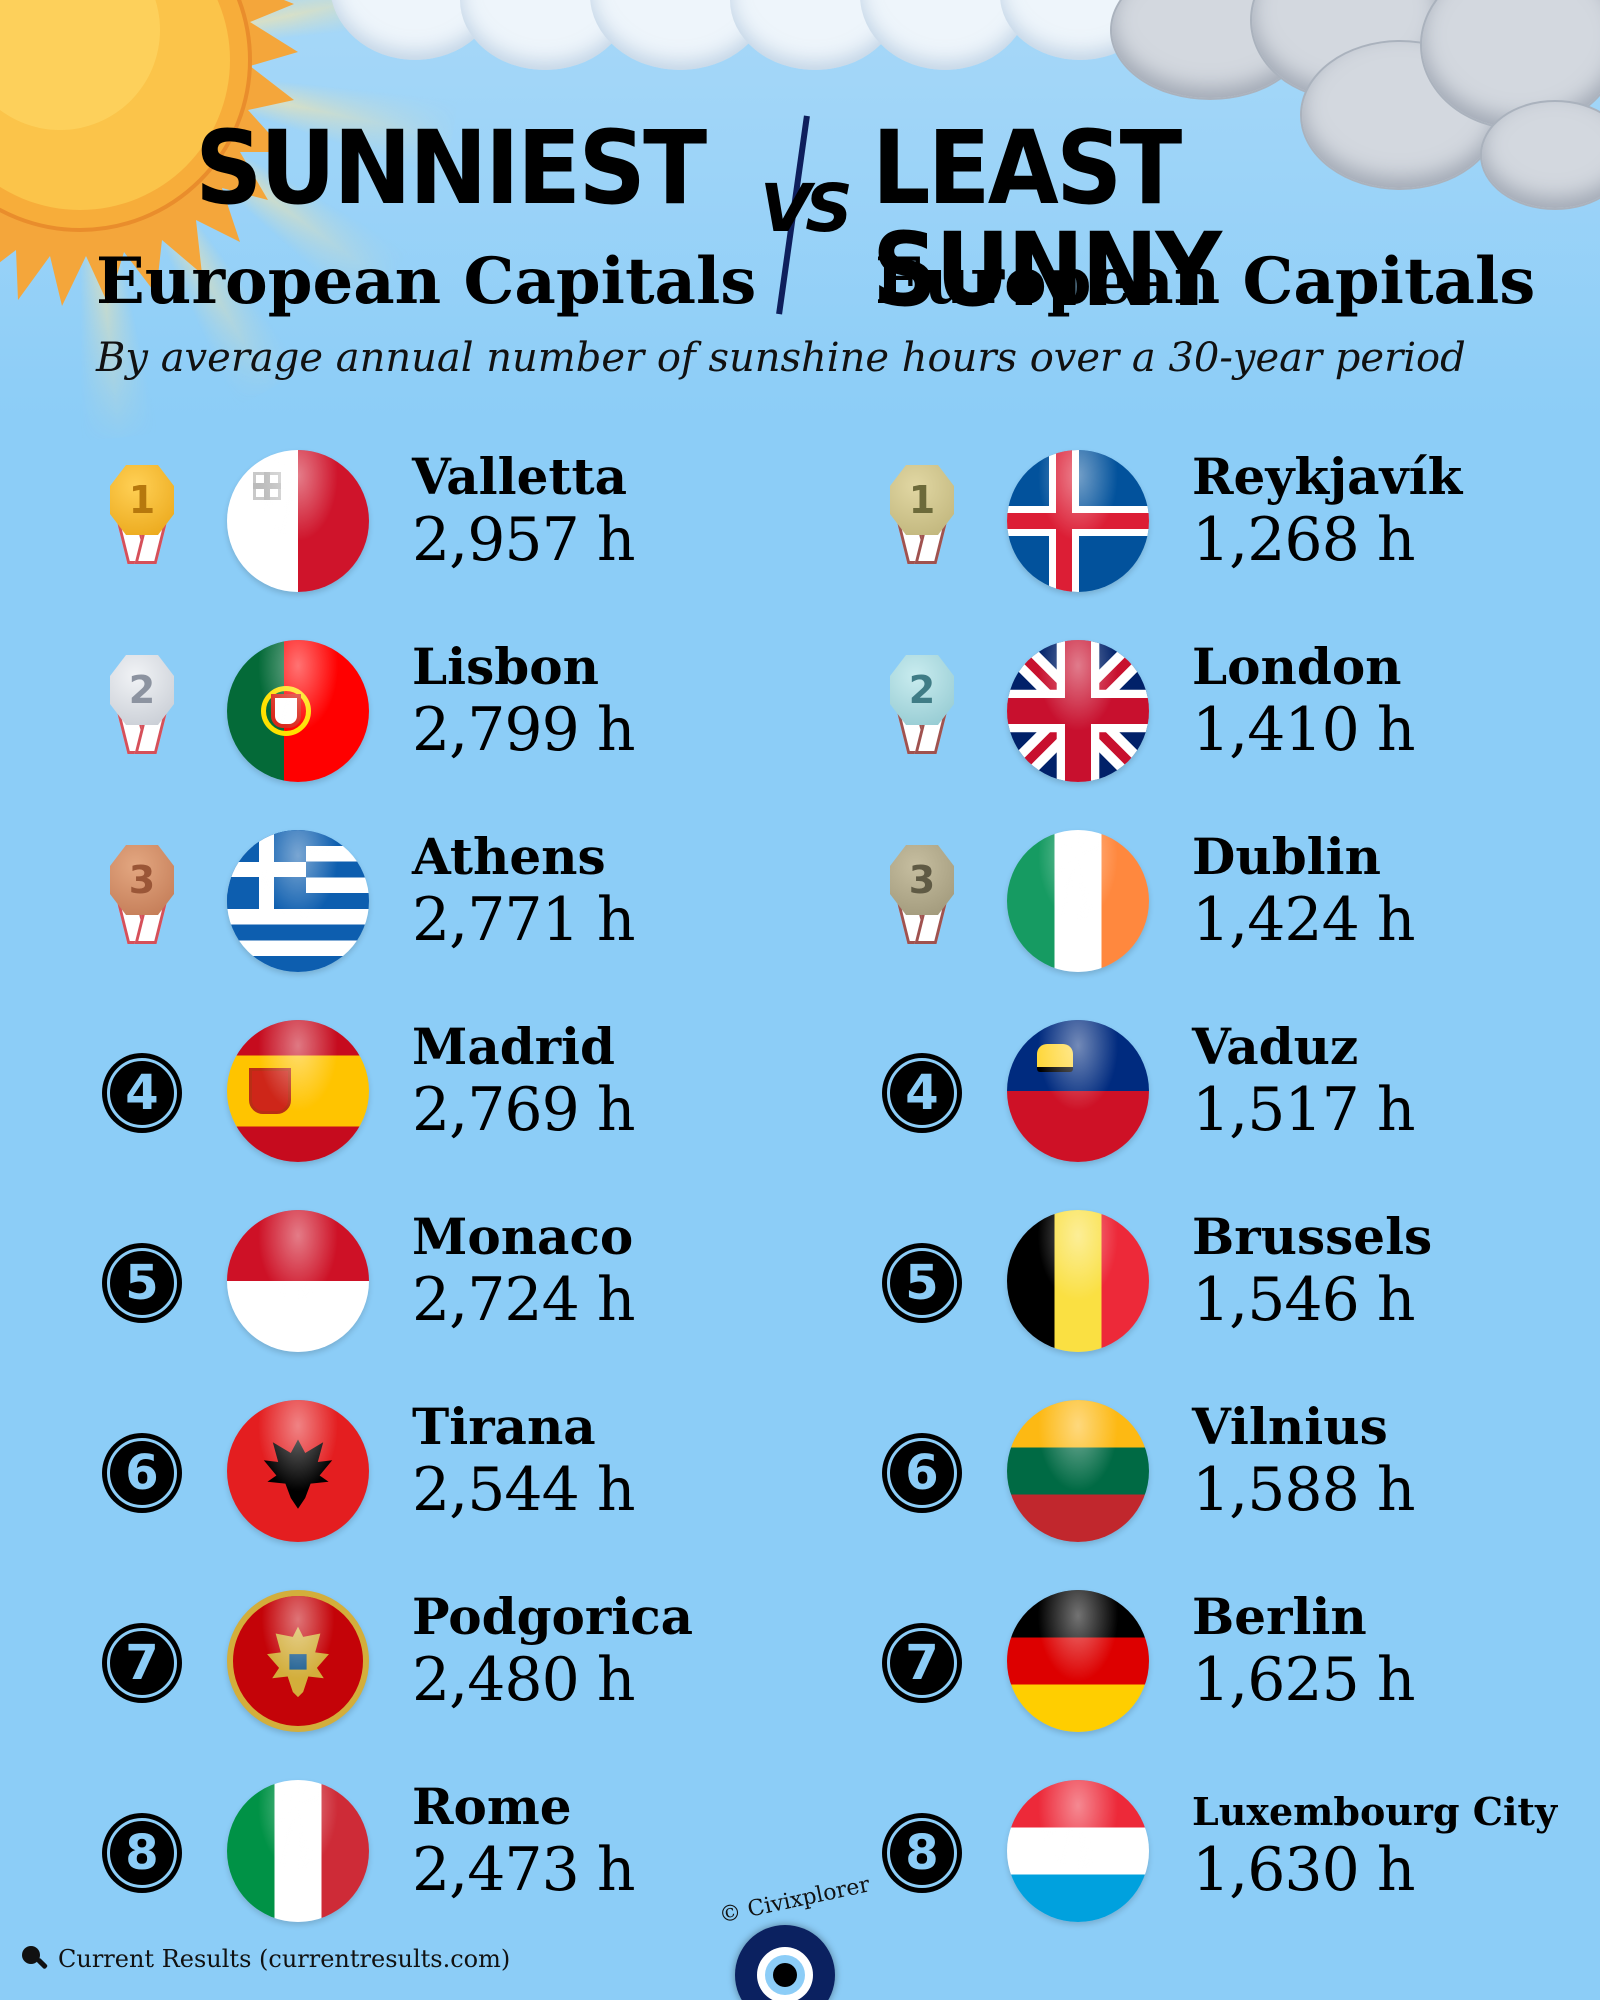 Image resolution: width=1600 pixels, height=2000 pixels. I want to click on sun-icon, so click(149, 153).